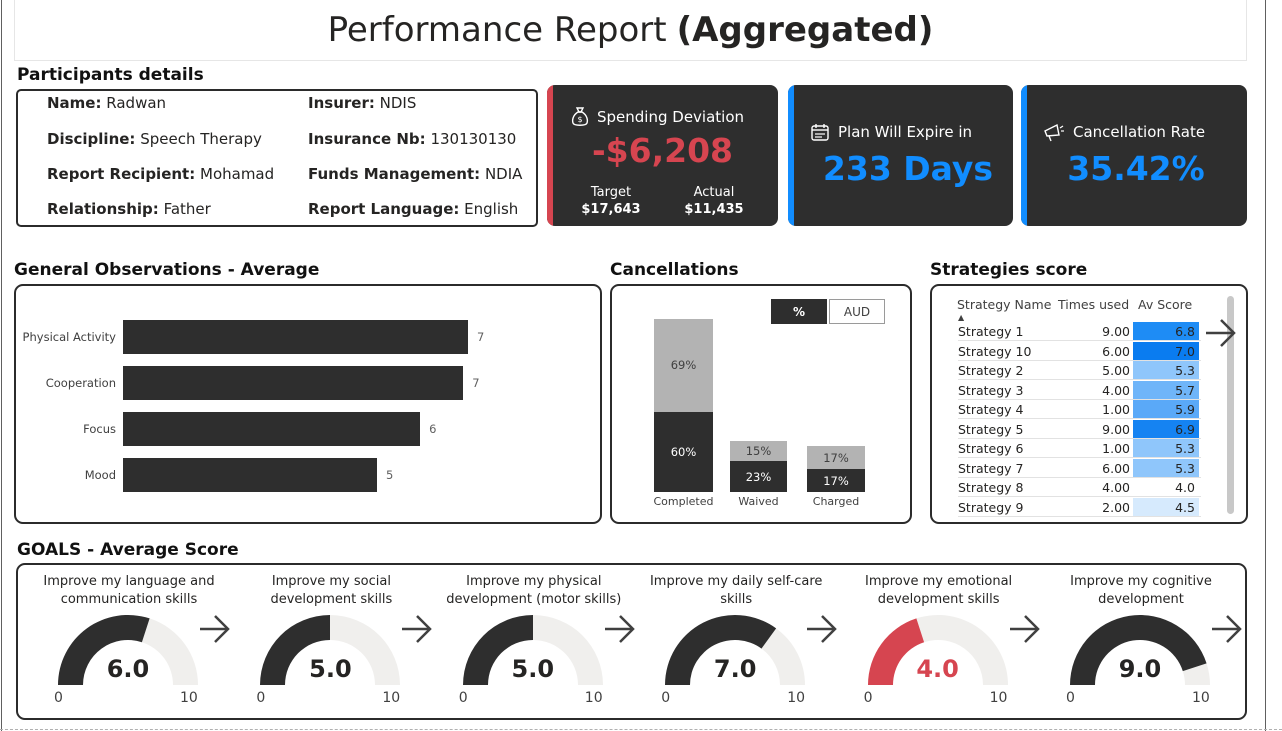  I want to click on strategies-arrow-right-icon, so click(1221, 333).